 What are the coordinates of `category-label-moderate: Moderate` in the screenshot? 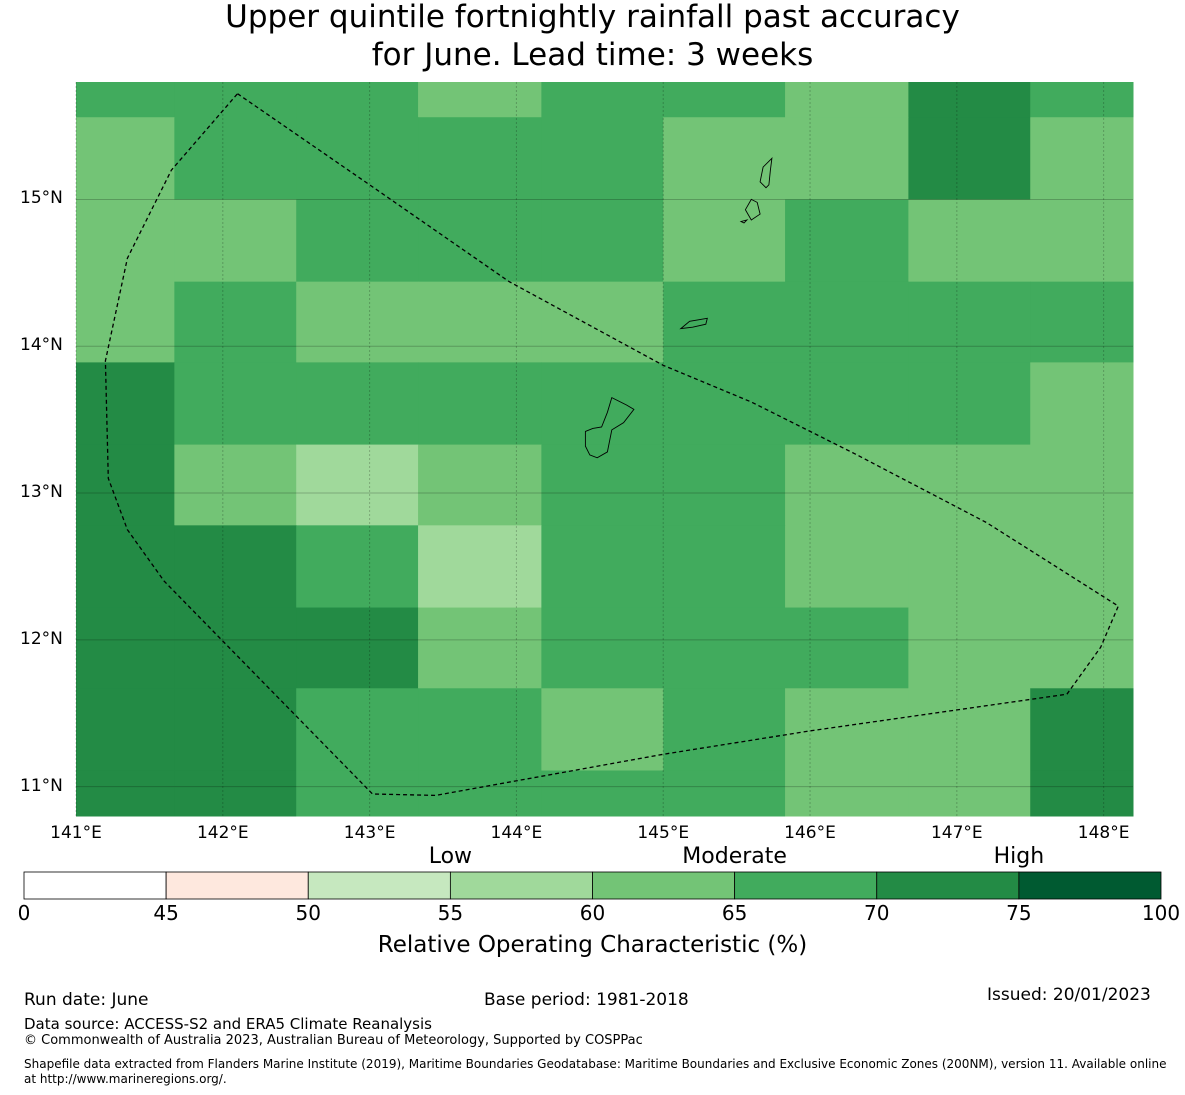 It's located at (734, 856).